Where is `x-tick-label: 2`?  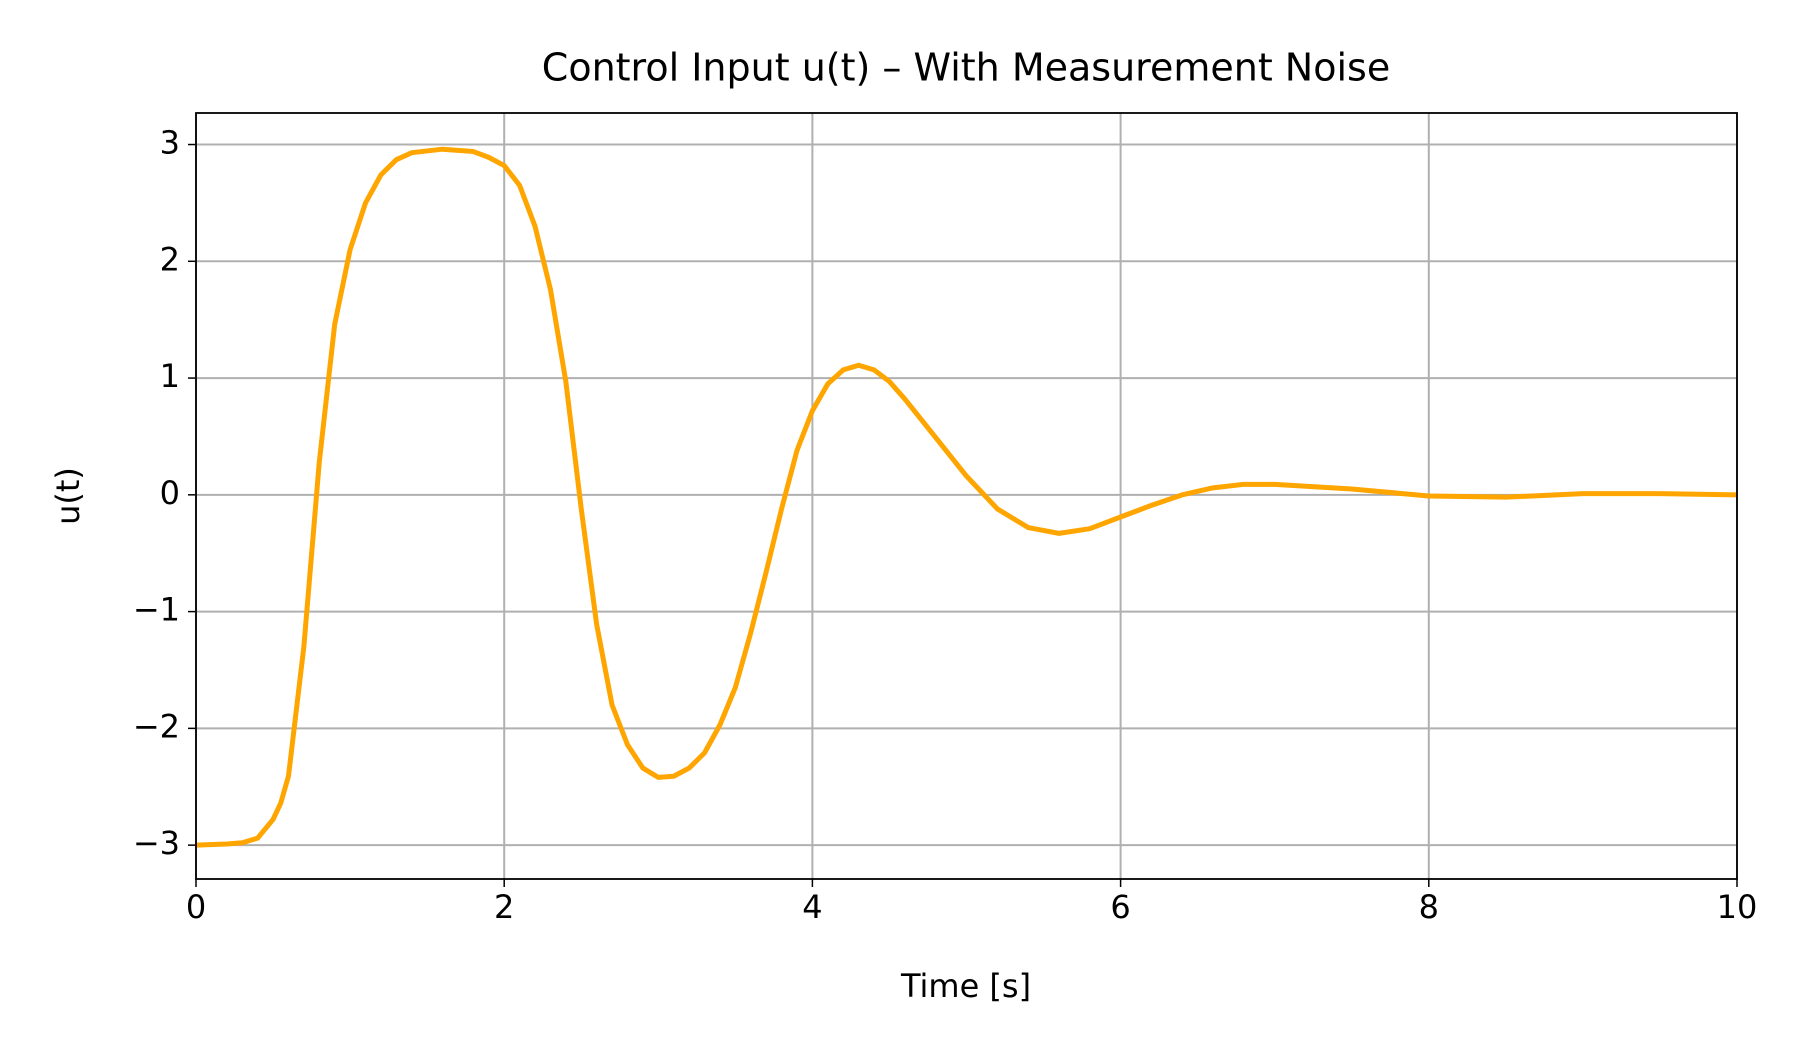
x-tick-label: 2 is located at coordinates (504, 907).